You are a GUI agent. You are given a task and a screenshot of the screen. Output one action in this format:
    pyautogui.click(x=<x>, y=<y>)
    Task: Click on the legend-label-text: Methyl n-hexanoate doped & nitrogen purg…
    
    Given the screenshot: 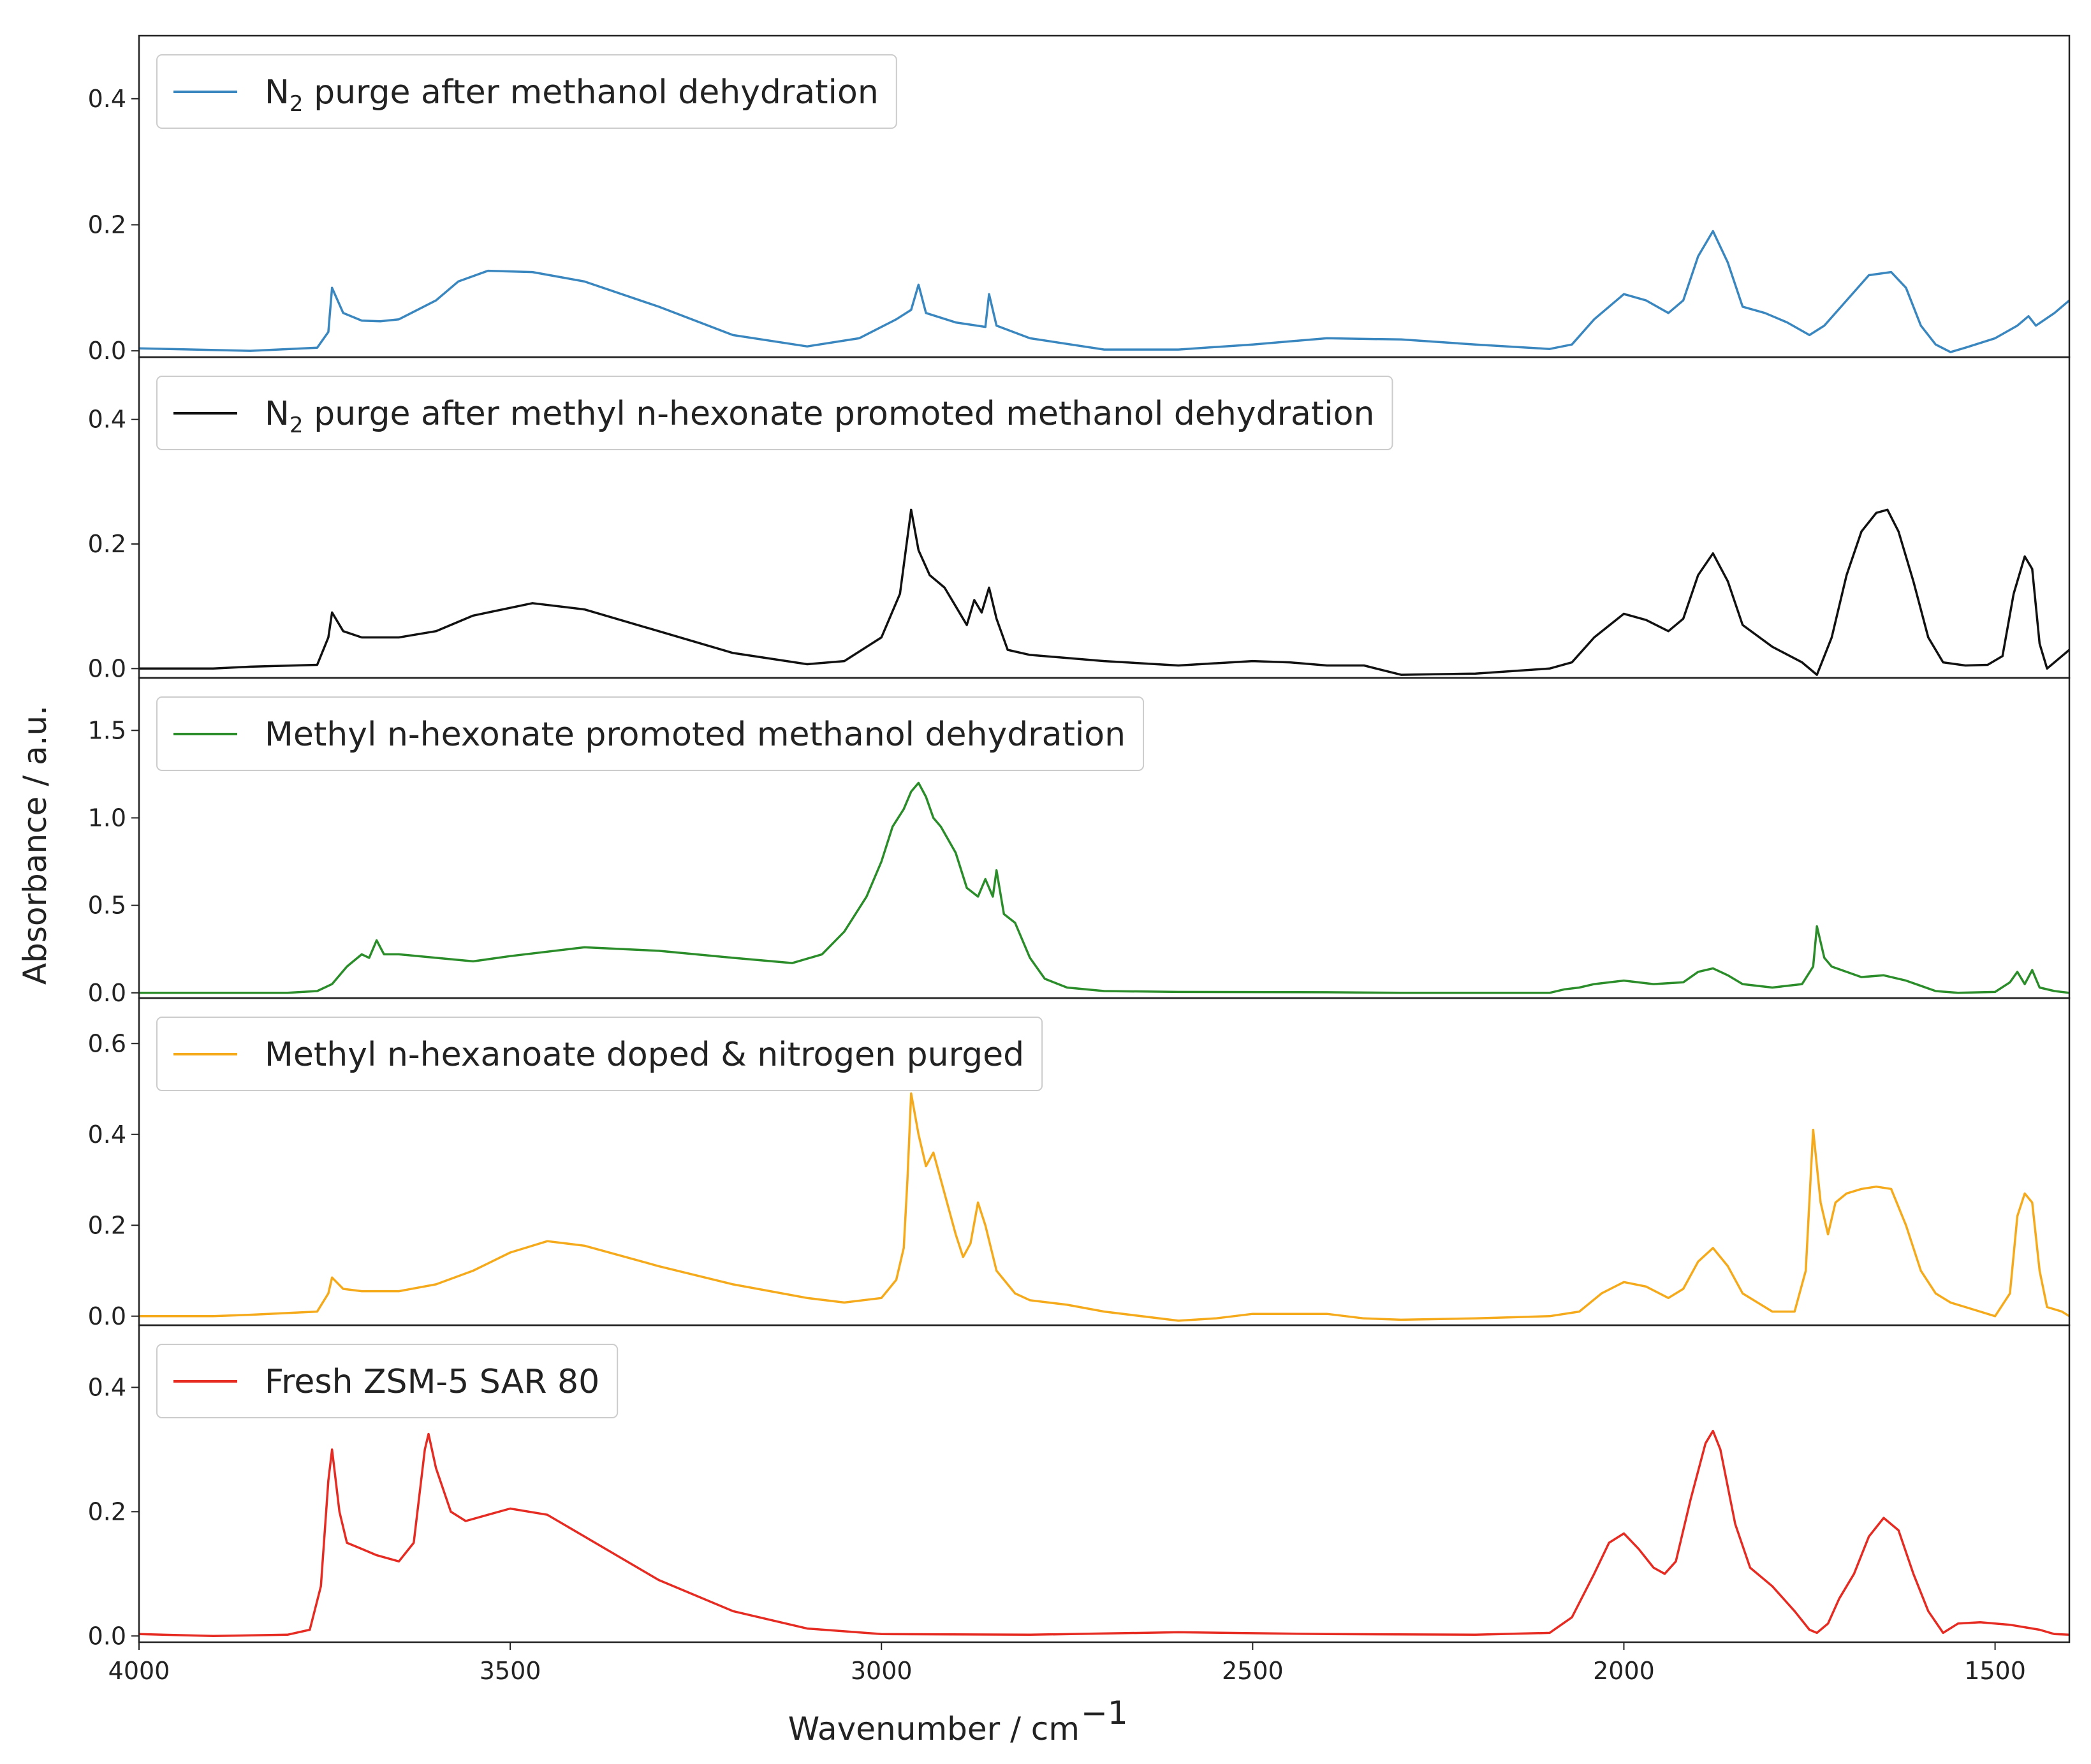 What is the action you would take?
    pyautogui.click(x=644, y=1055)
    